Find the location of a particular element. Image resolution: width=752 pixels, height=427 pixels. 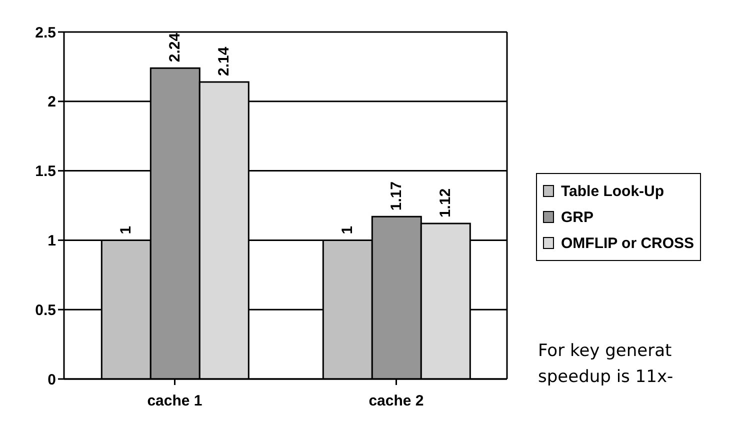

legend-label: Table Look-Up is located at coordinates (612, 191).